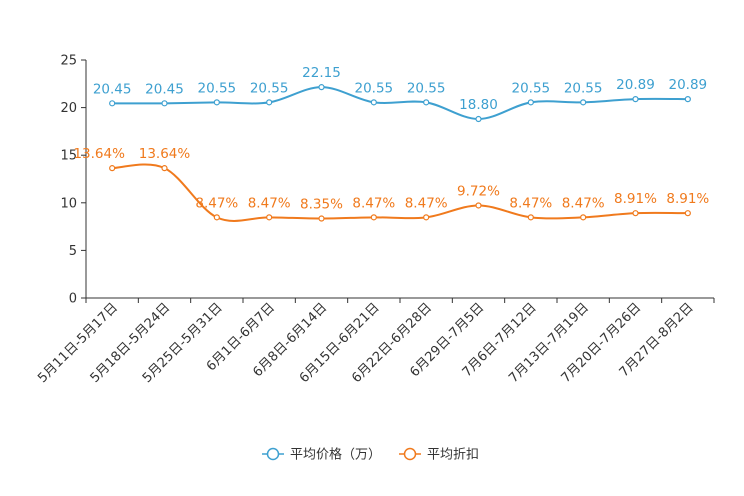  What do you see at coordinates (478, 191) in the screenshot?
I see `data-label: 9.72%` at bounding box center [478, 191].